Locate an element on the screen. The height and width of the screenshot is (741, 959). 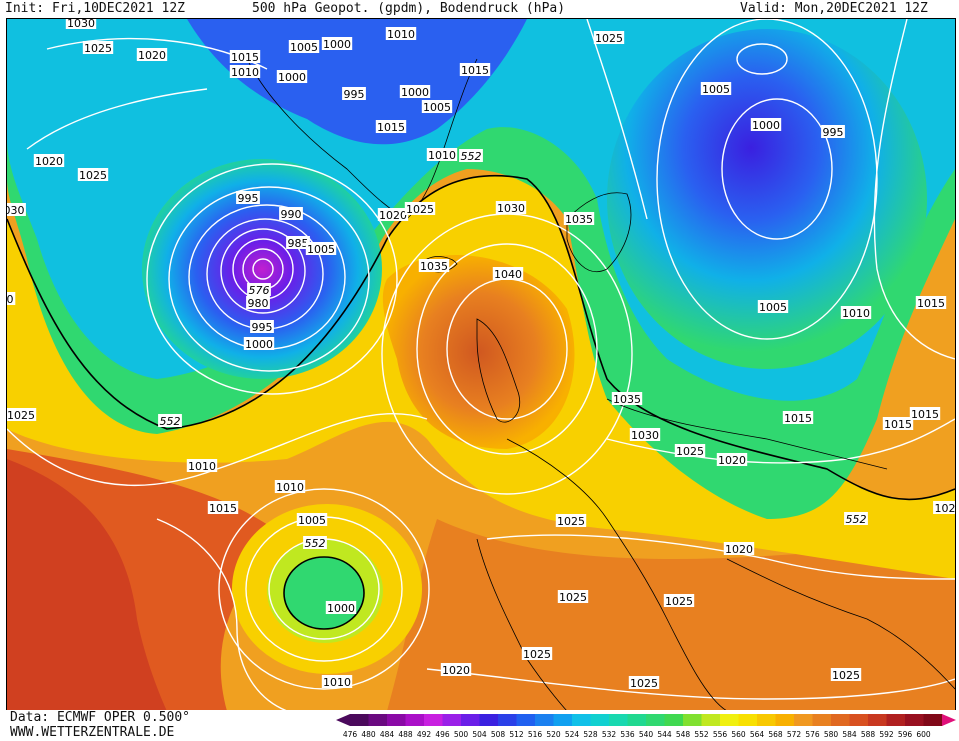
scale-label: 528 is located at coordinates (590, 734).